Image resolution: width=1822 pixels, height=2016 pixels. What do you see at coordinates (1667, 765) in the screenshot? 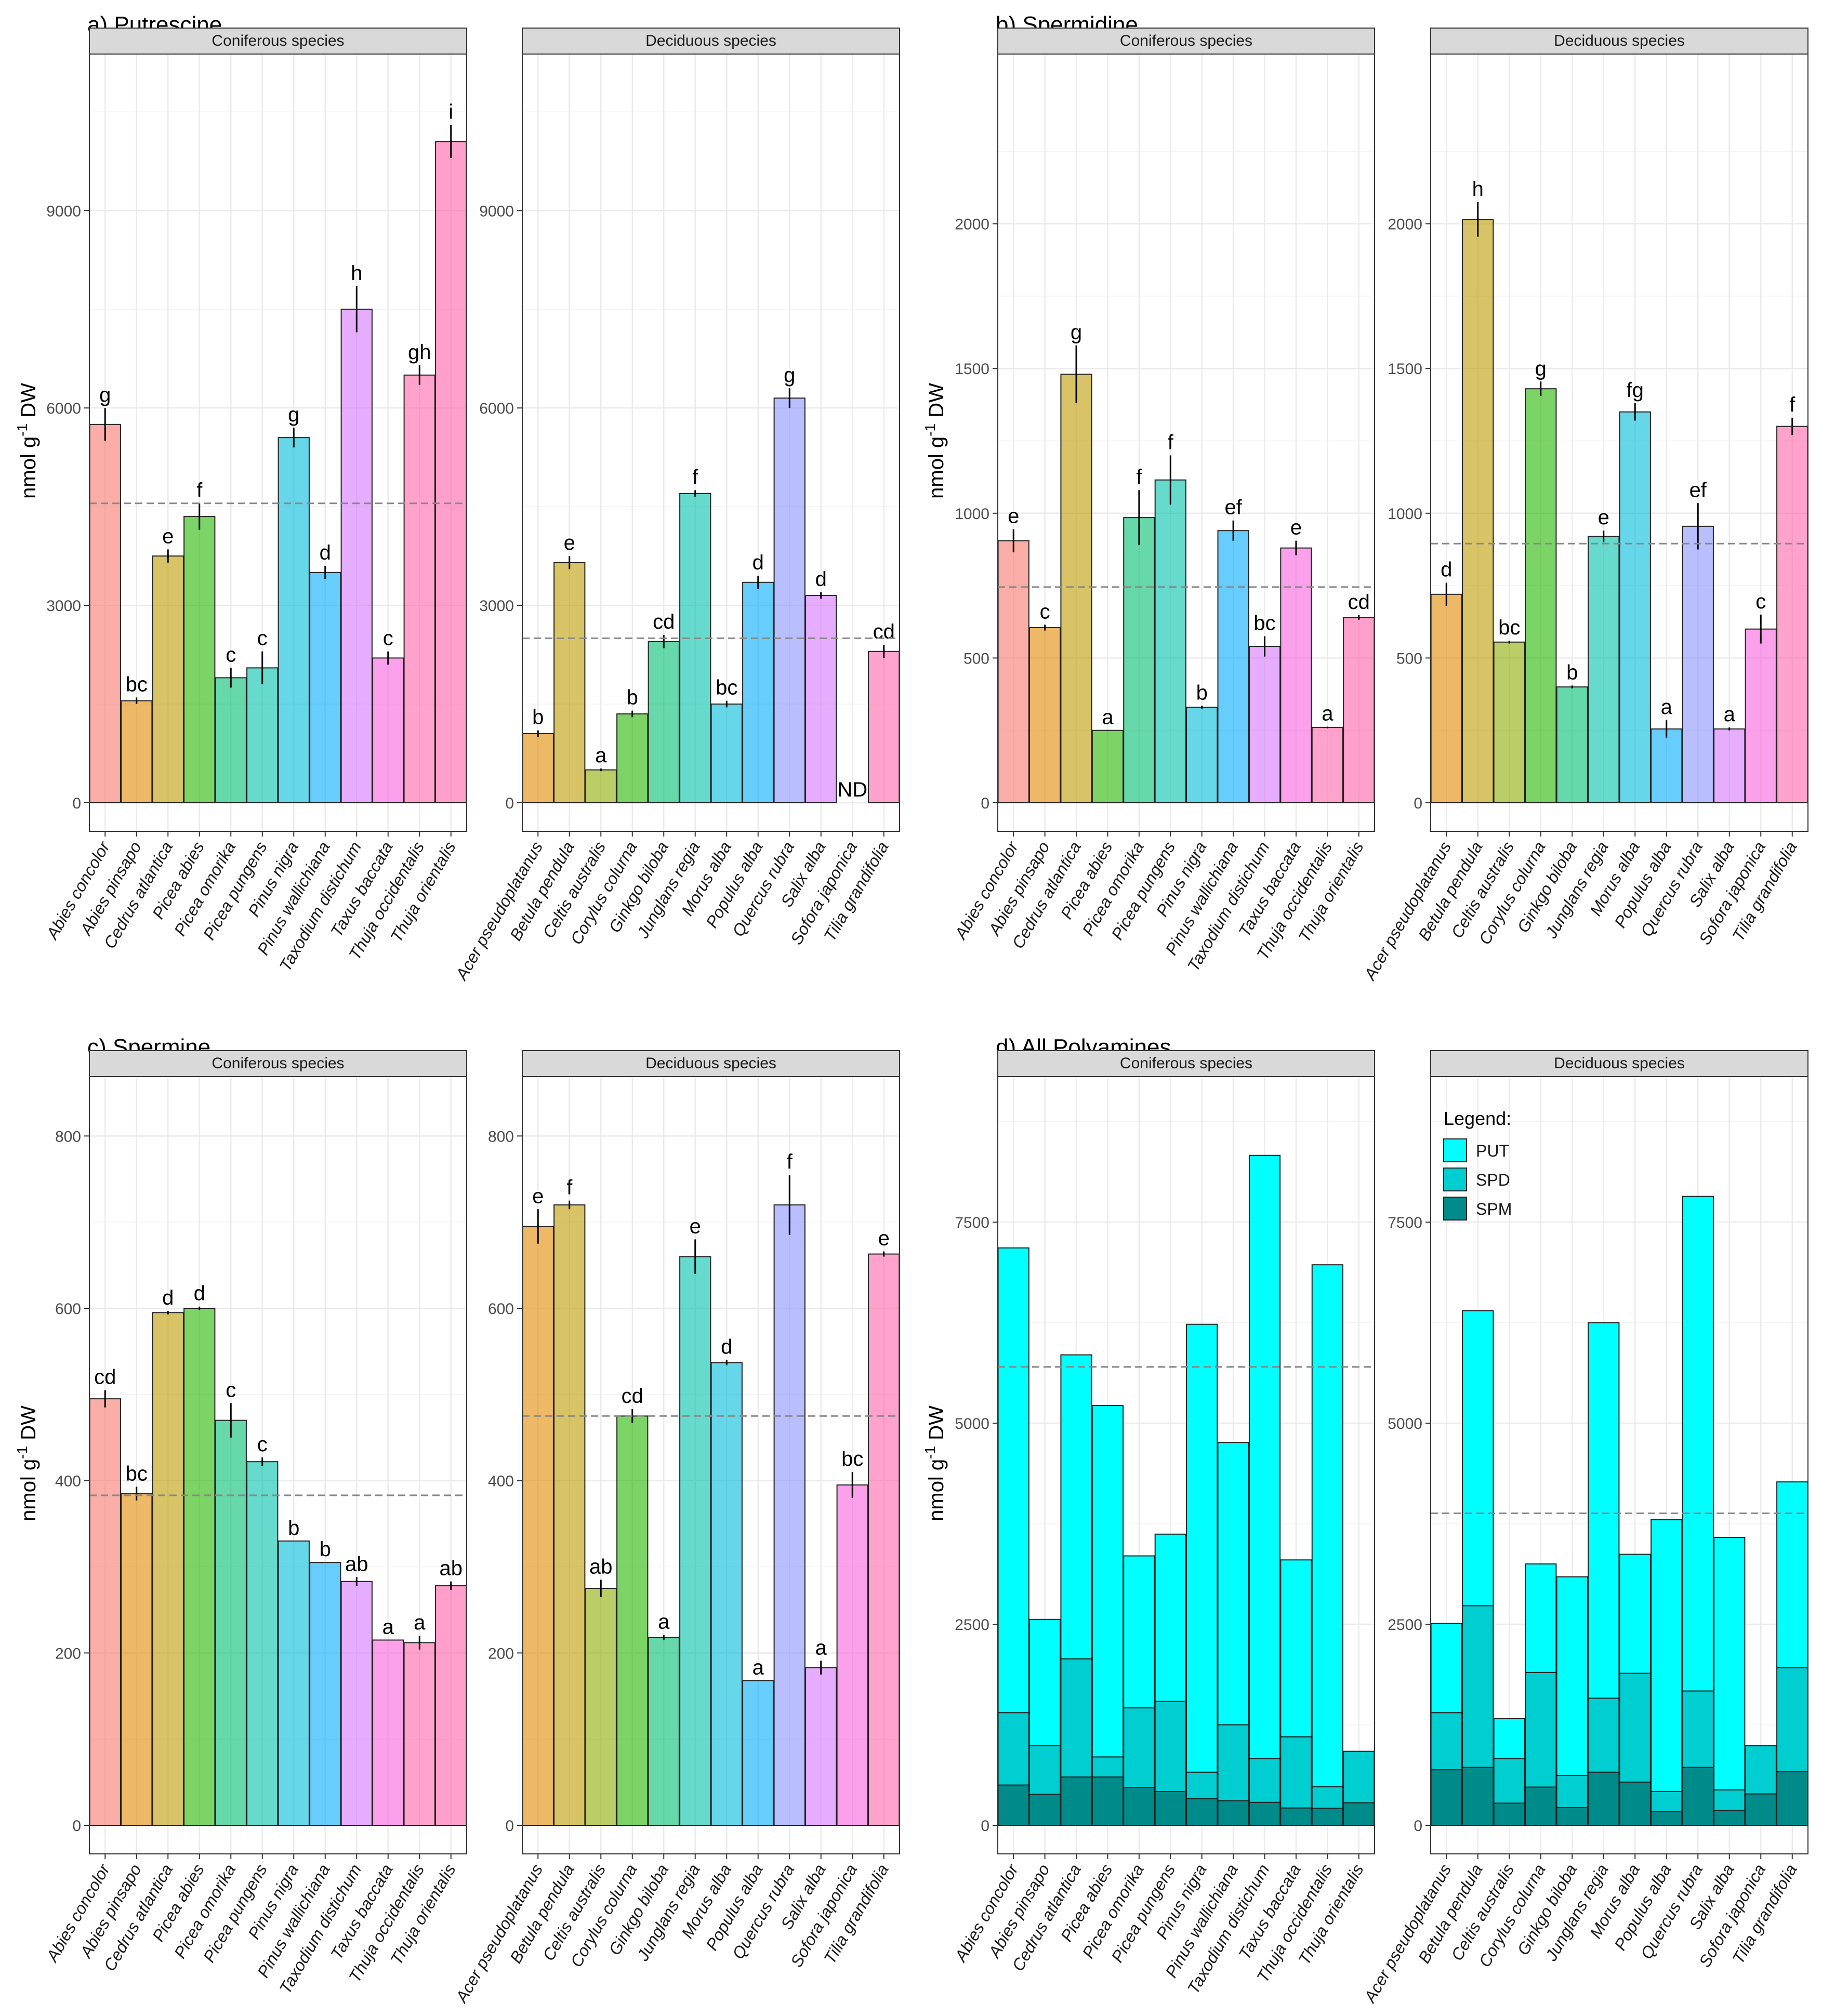
I see `bar-populus-alba` at bounding box center [1667, 765].